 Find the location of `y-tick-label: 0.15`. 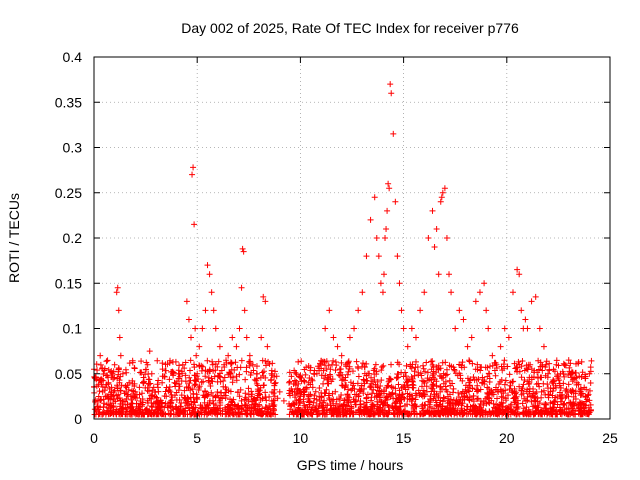

y-tick-label: 0.15 is located at coordinates (68, 283).